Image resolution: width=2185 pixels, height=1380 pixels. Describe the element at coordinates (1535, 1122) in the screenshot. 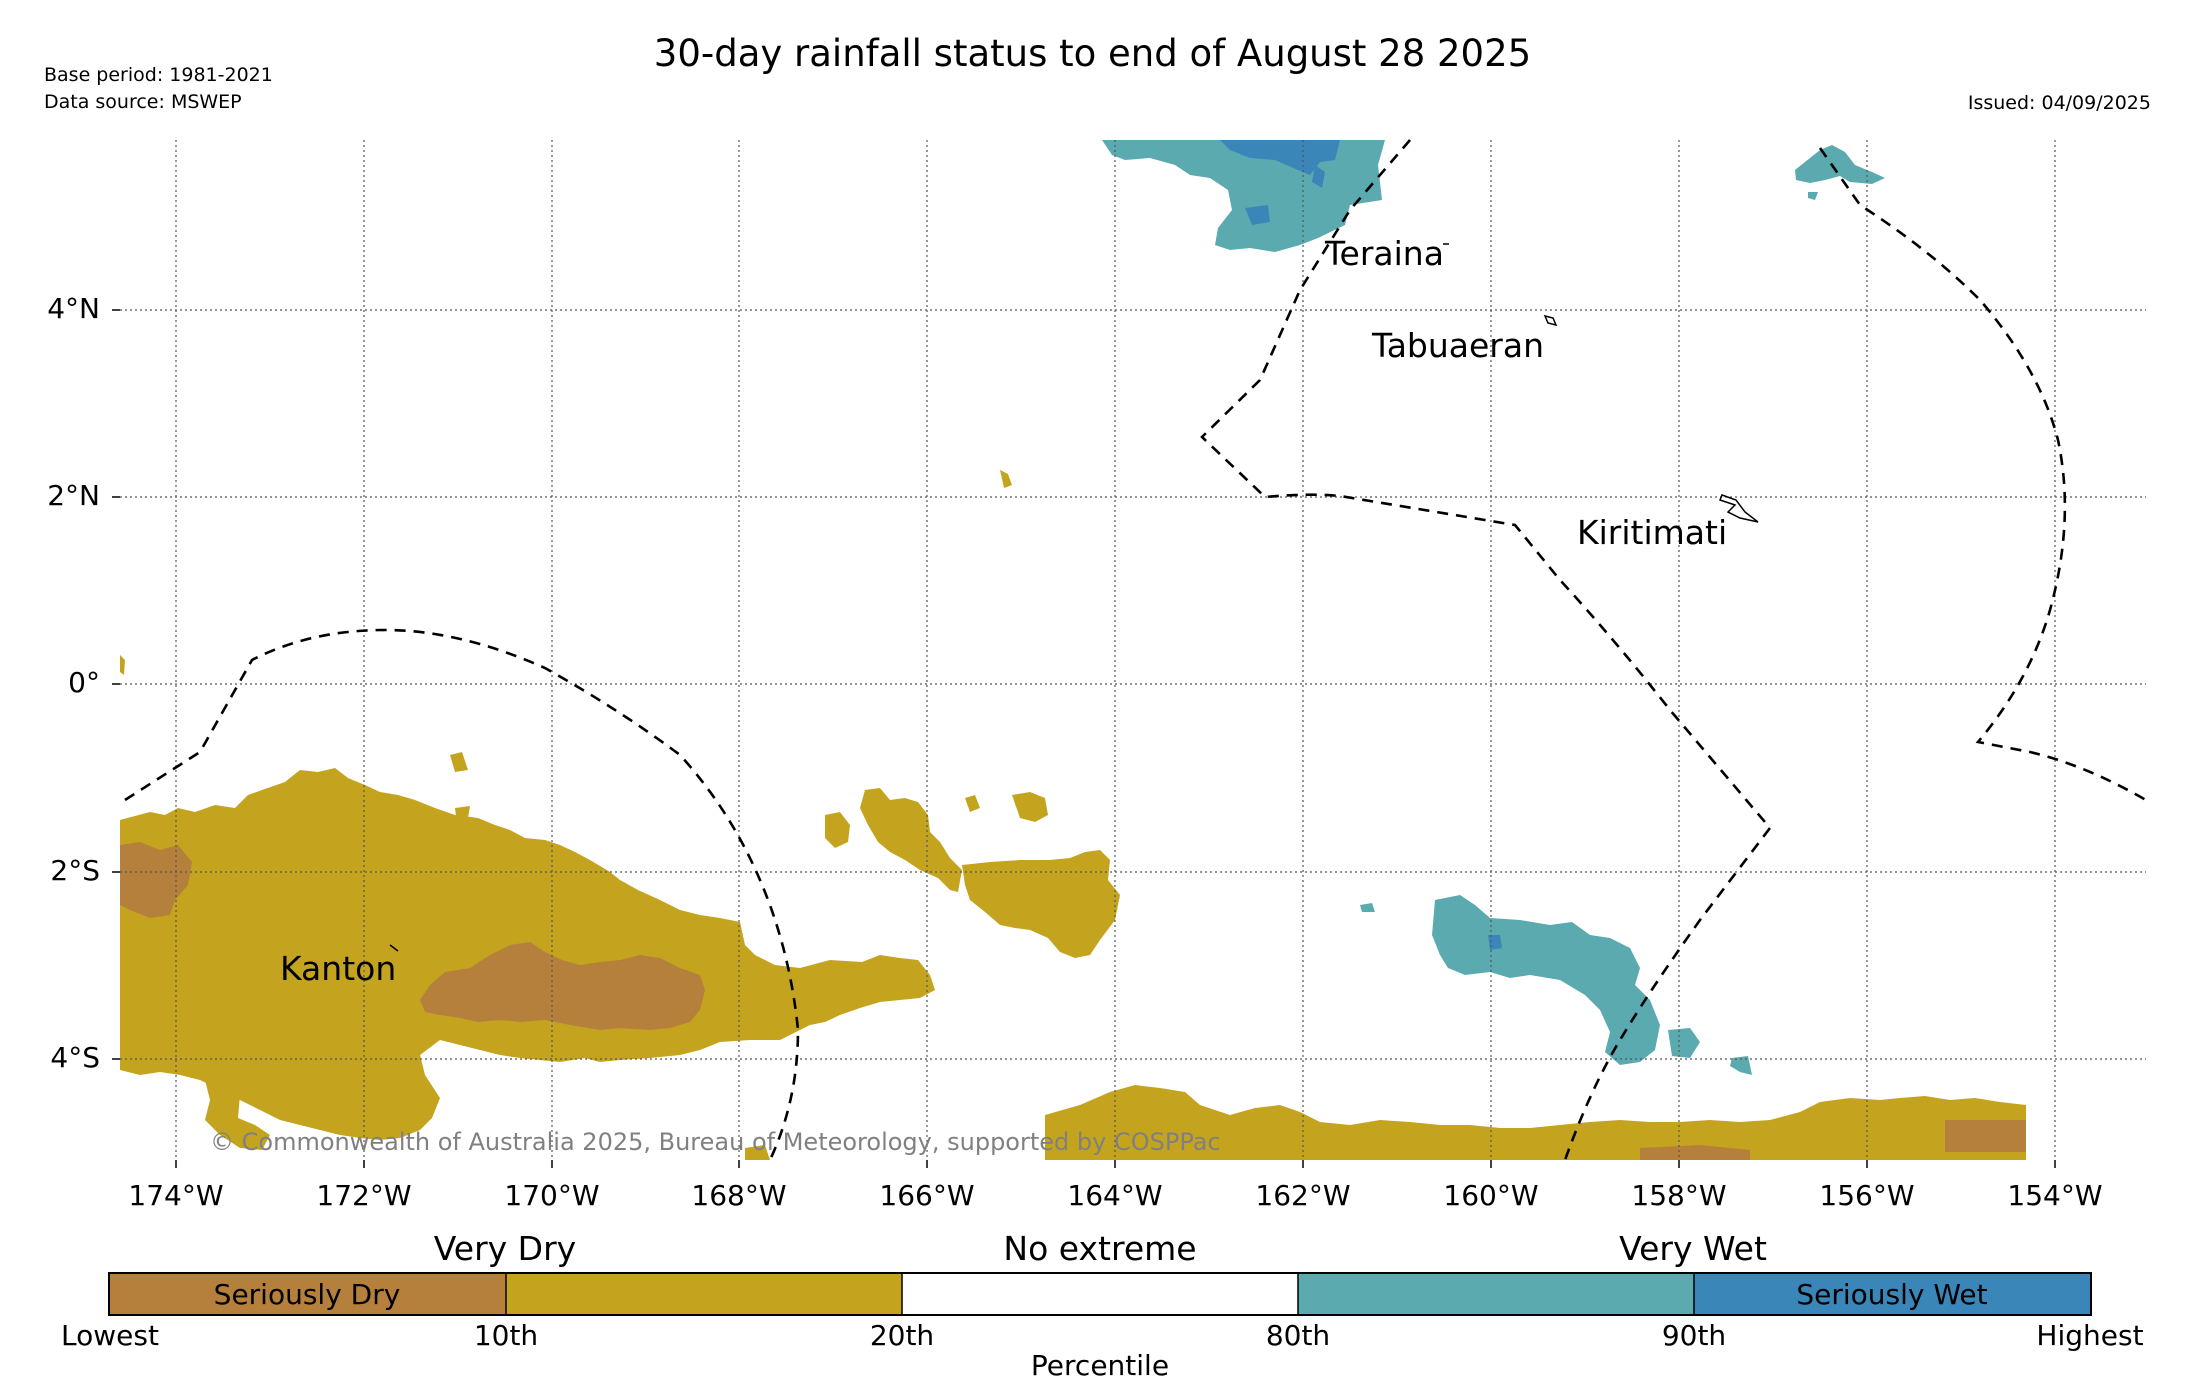

I see `very-dry-band-south` at that location.